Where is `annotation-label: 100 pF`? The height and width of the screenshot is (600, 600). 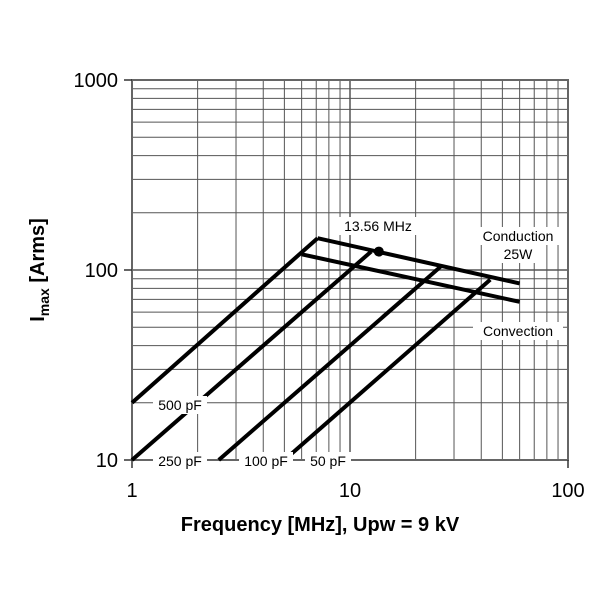 annotation-label: 100 pF is located at coordinates (266, 461).